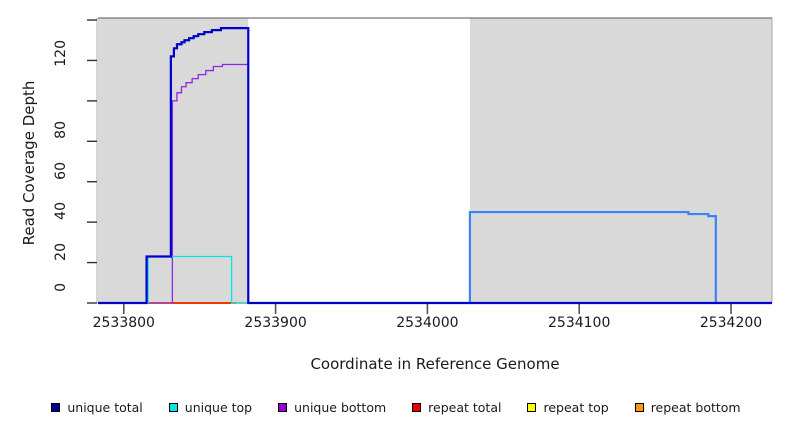  What do you see at coordinates (592, 256) in the screenshot?
I see `series-line` at bounding box center [592, 256].